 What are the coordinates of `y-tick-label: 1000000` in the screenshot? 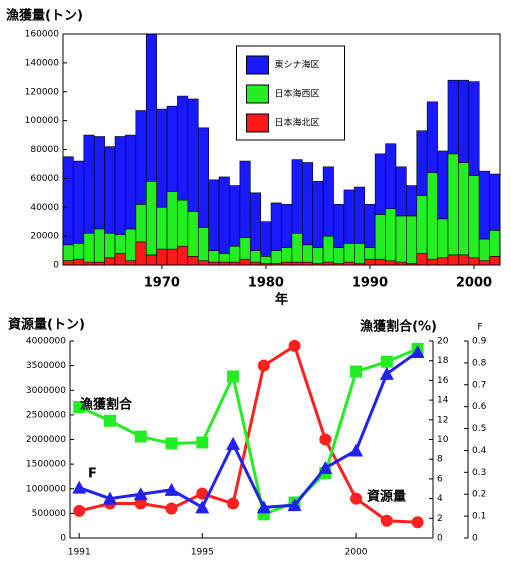 It's located at (46, 489).